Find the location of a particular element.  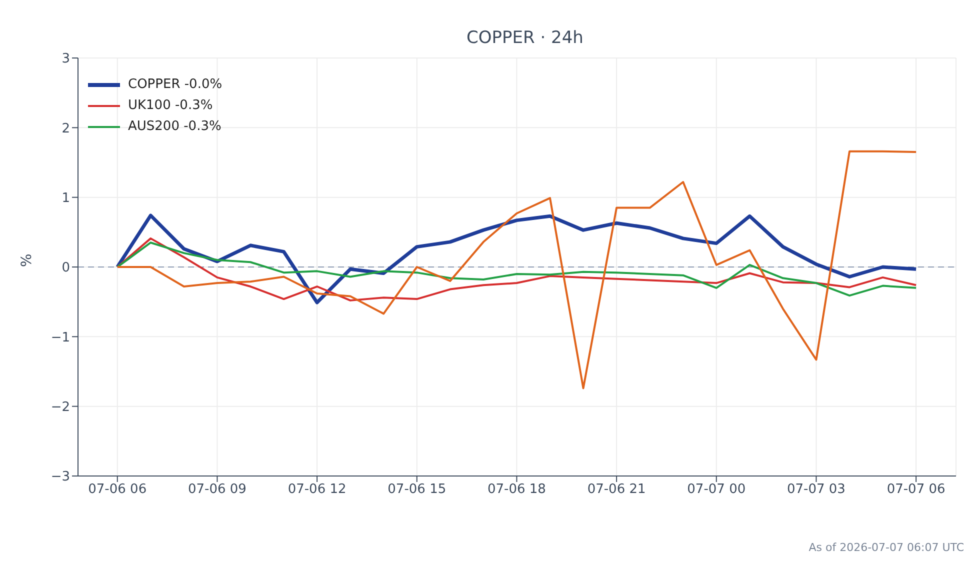

y-tick-label: −1 is located at coordinates (60, 338).